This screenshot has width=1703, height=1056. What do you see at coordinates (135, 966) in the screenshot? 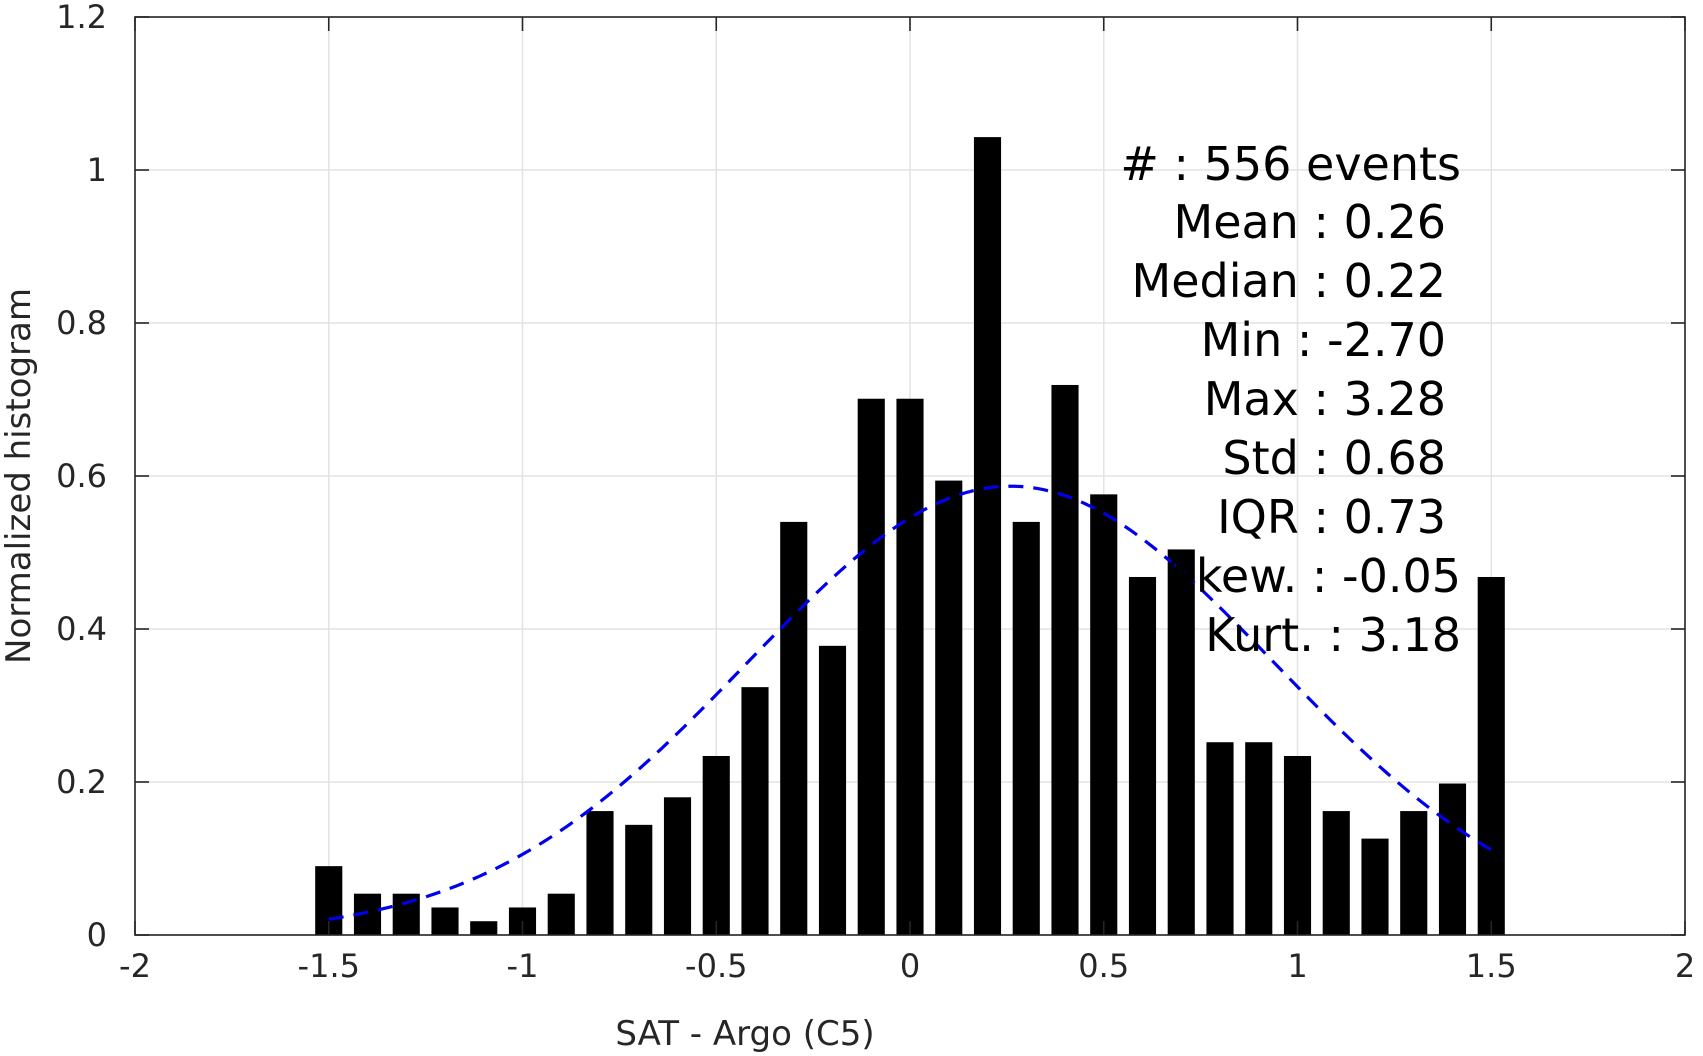
I see `x-tick-label: -2` at bounding box center [135, 966].